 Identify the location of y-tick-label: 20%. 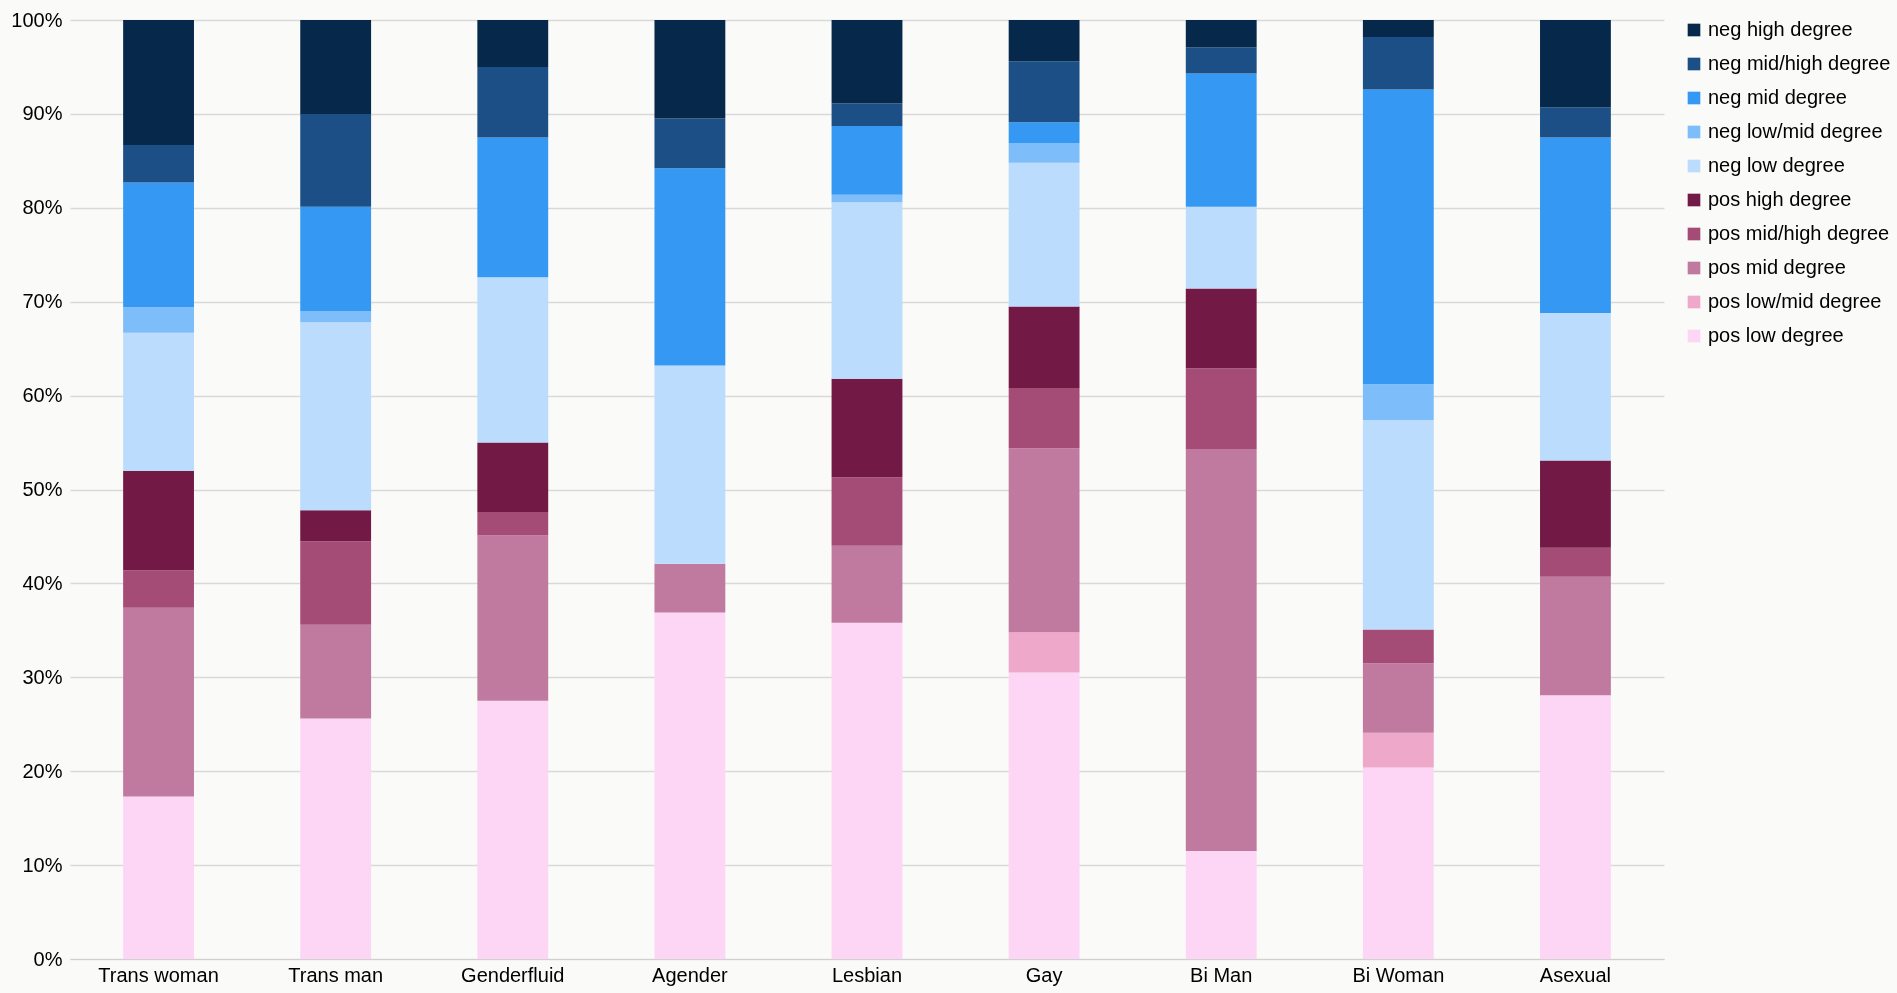
(42, 770).